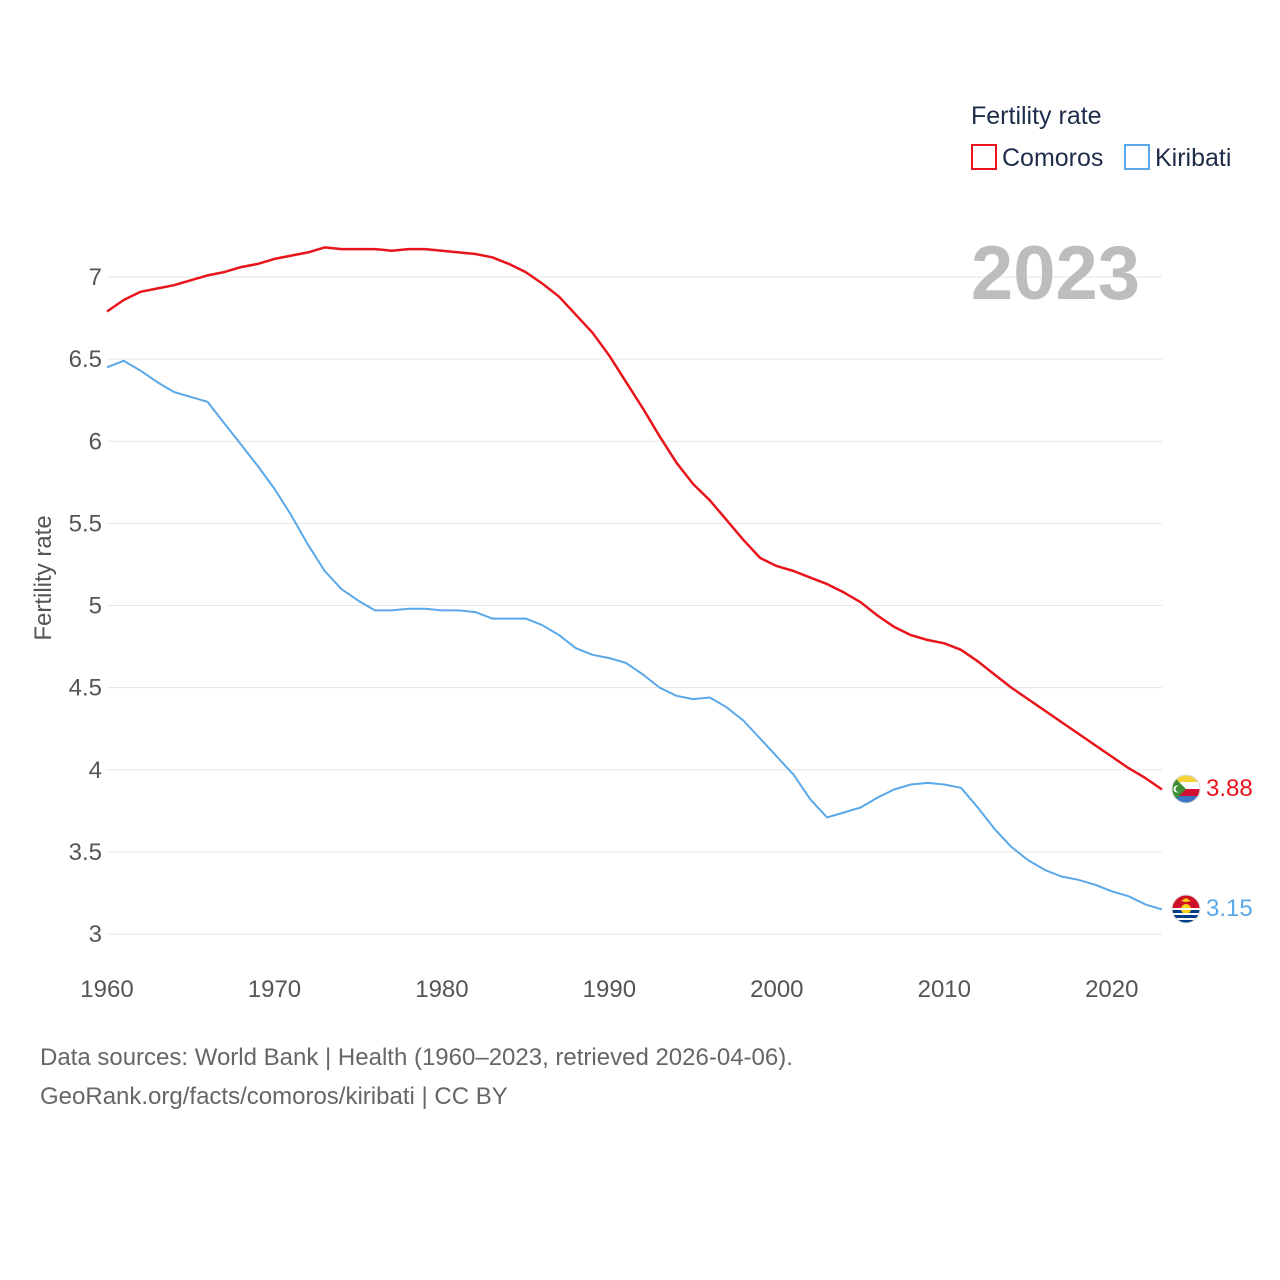 Image resolution: width=1280 pixels, height=1280 pixels. What do you see at coordinates (274, 989) in the screenshot?
I see `x-tick-label: 1970` at bounding box center [274, 989].